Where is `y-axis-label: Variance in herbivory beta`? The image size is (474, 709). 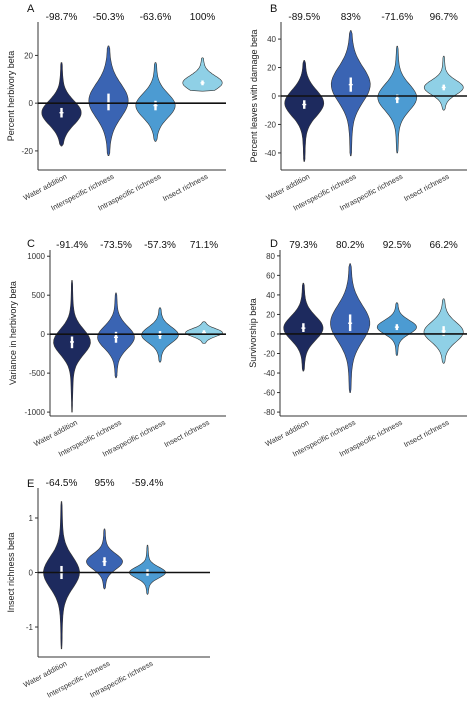 y-axis-label: Variance in herbivory beta is located at coordinates (13, 333).